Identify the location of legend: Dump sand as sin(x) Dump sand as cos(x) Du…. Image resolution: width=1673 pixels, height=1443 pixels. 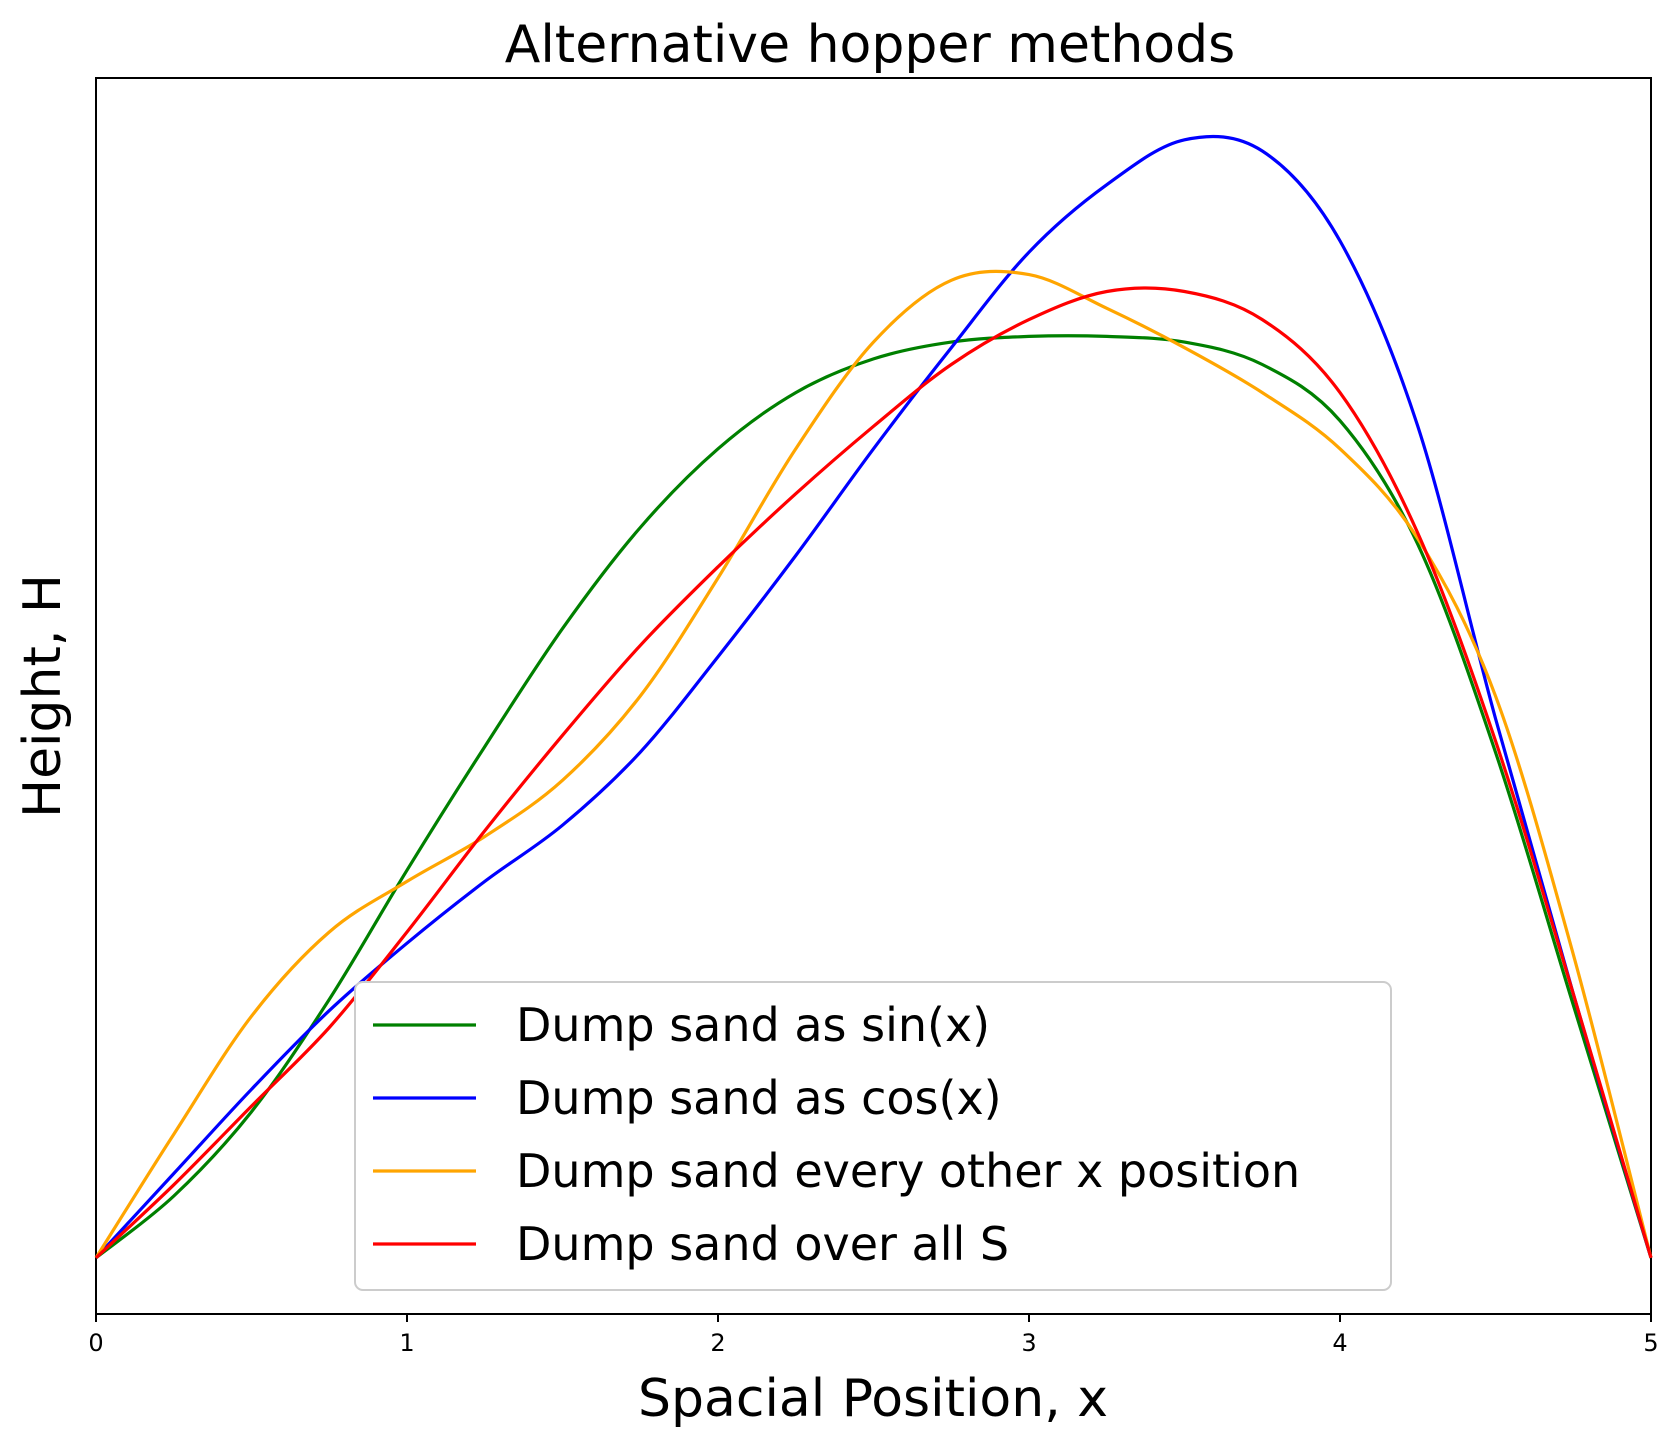
(873, 1136).